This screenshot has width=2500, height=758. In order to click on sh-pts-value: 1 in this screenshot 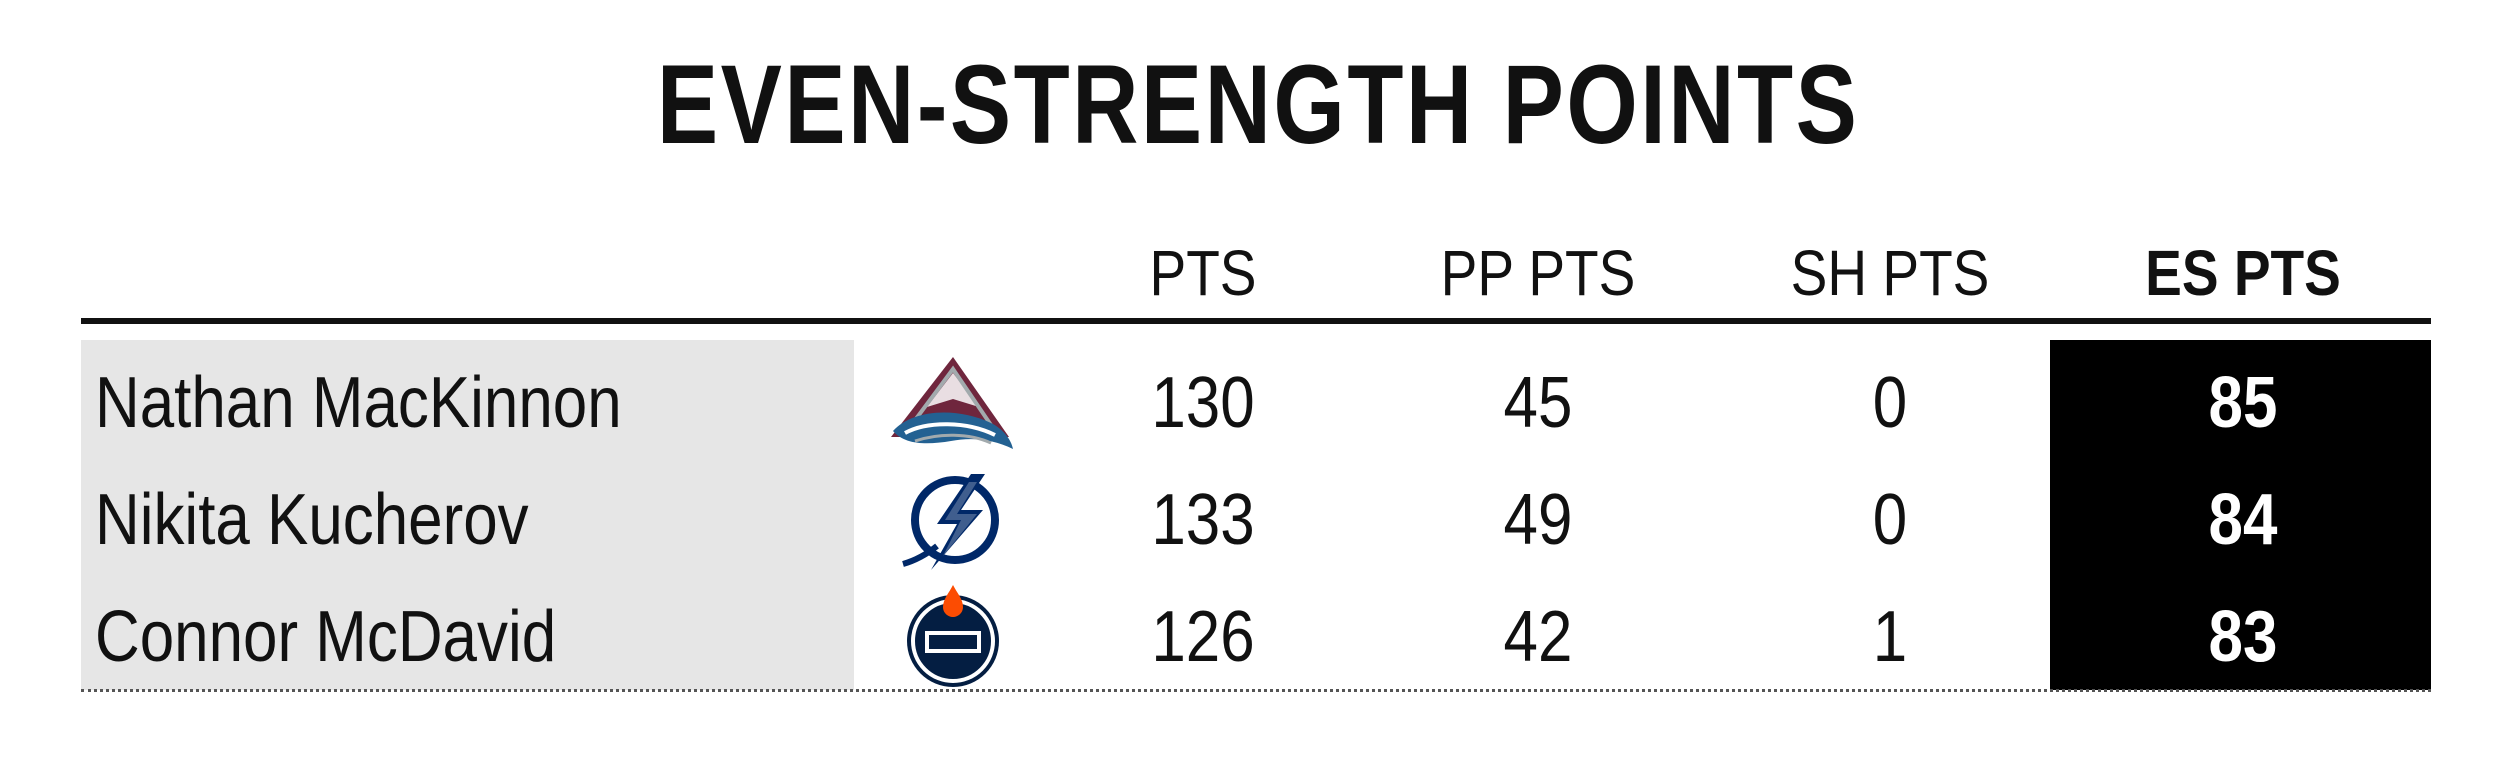, I will do `click(1890, 637)`.